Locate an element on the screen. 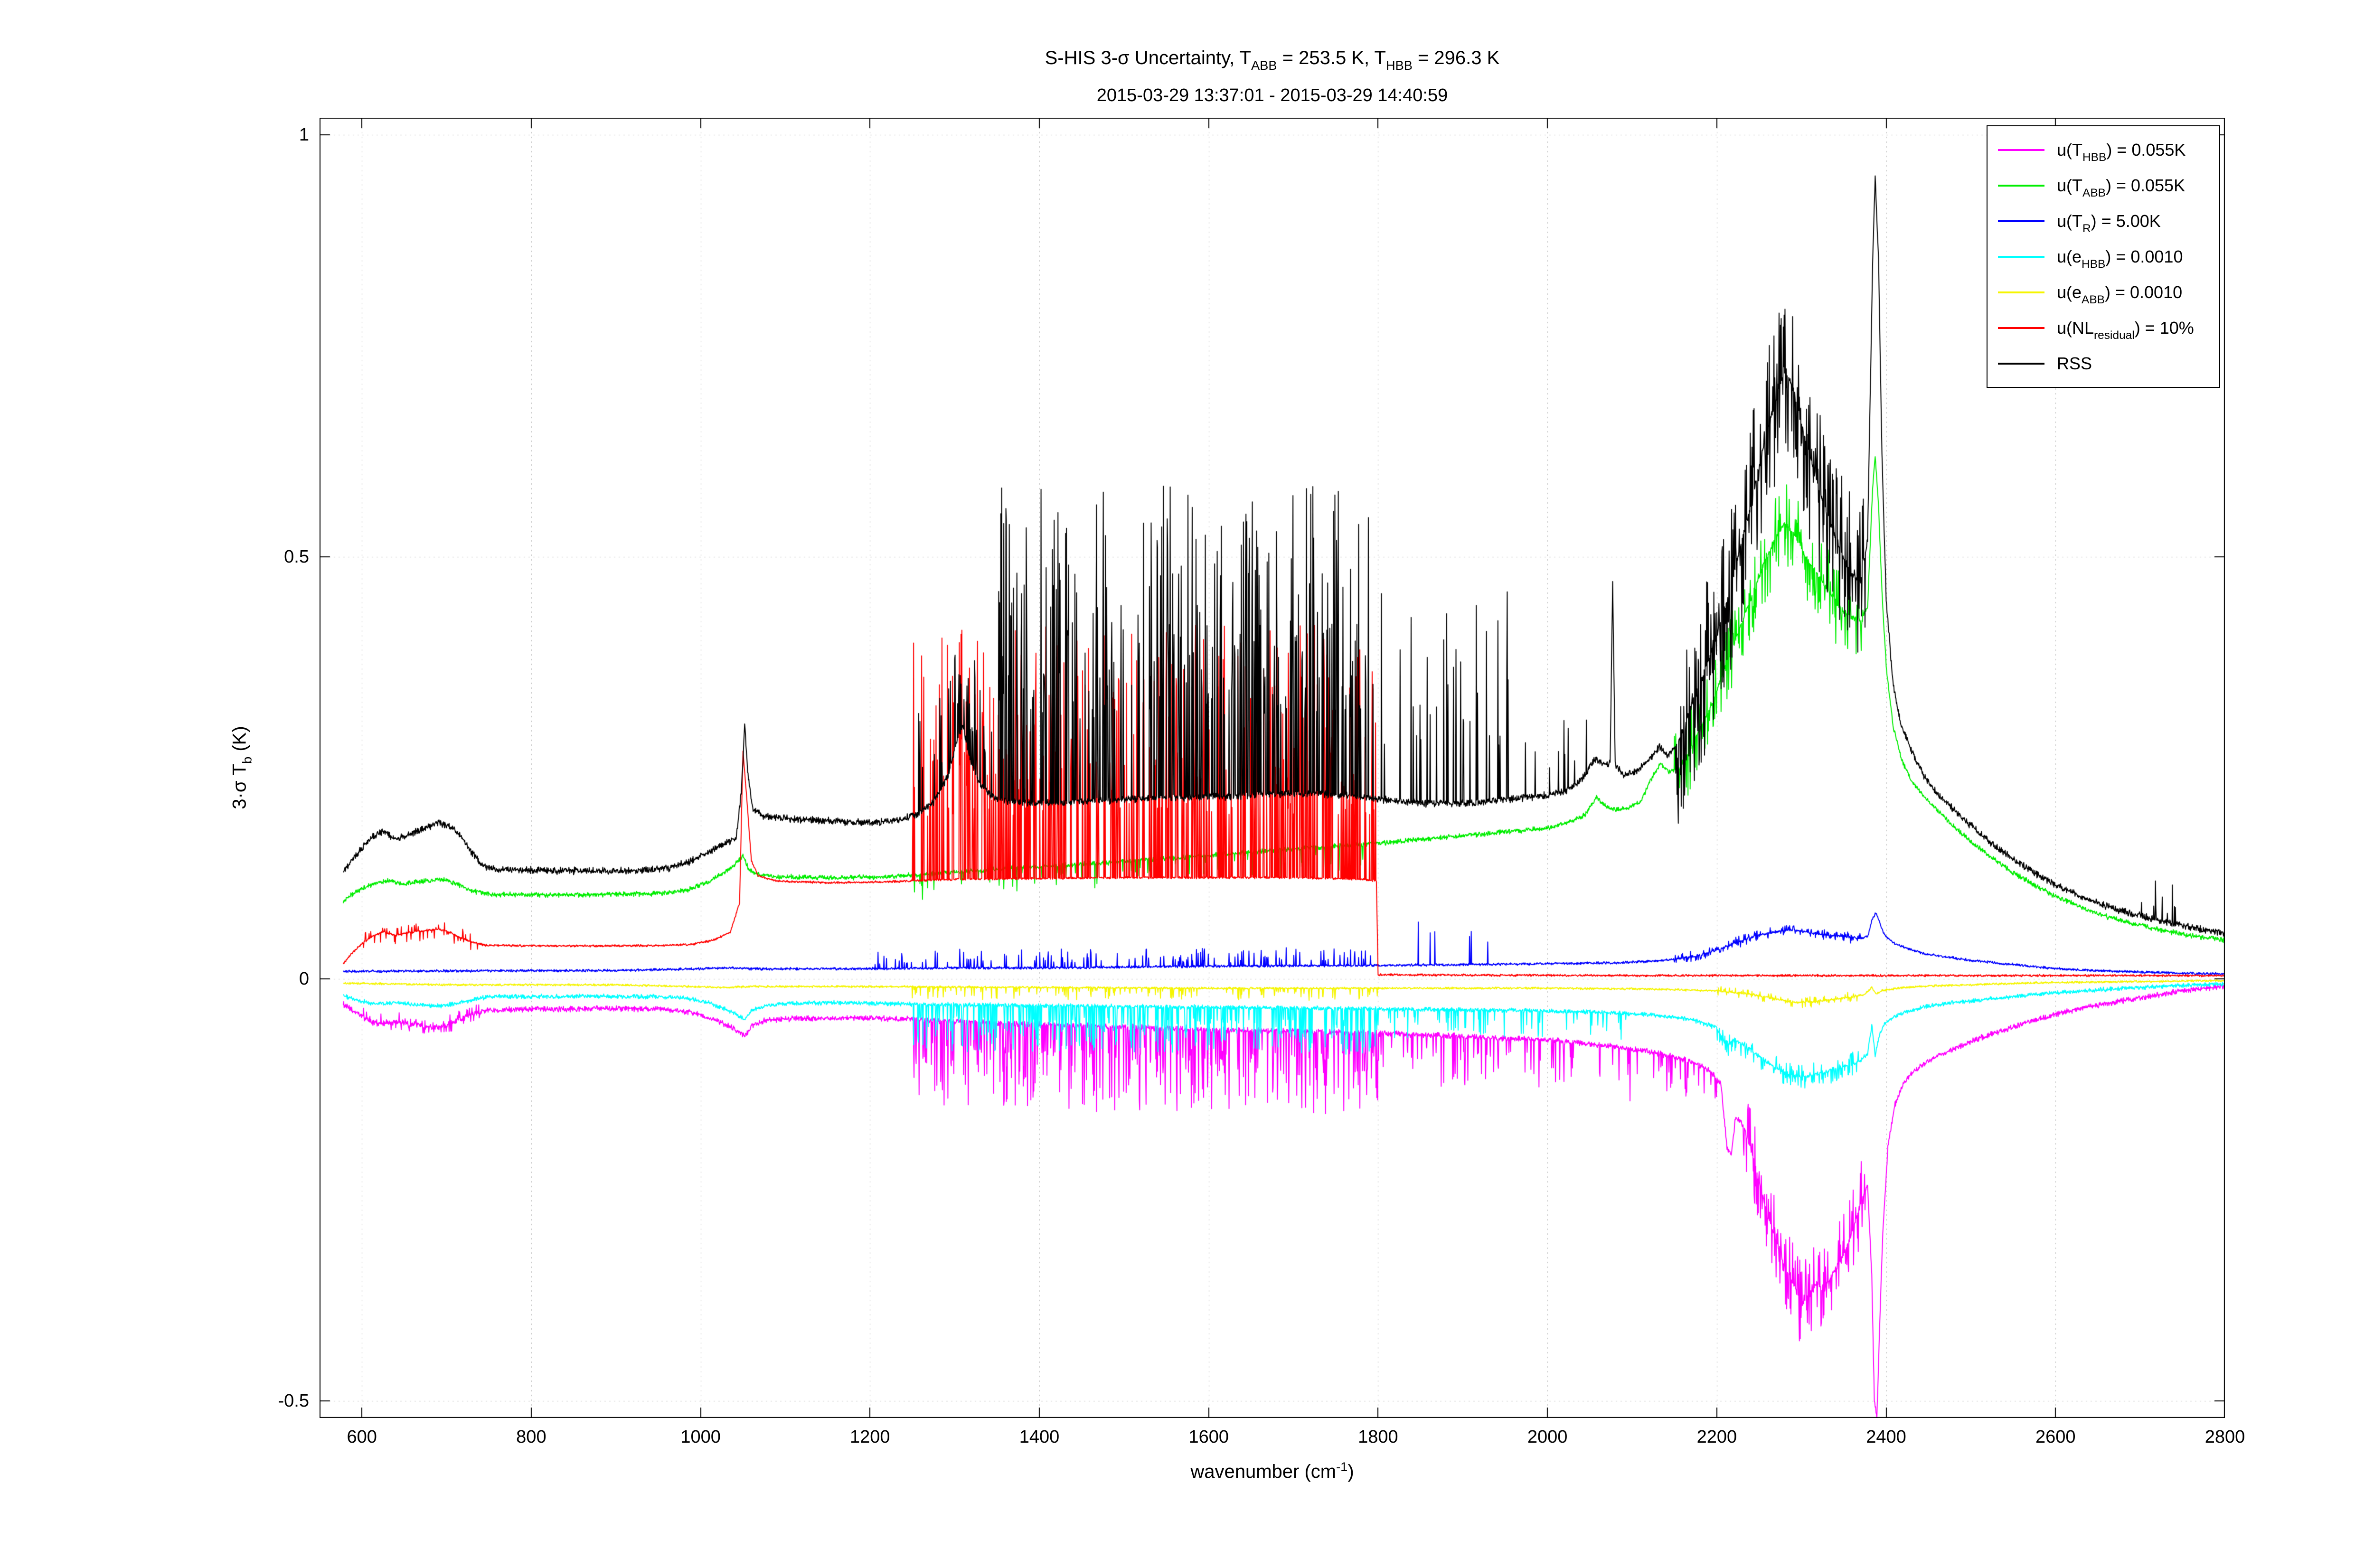 The width and height of the screenshot is (2374, 1568). legend-entry: u(TR) = 5.00K is located at coordinates (2103, 221).